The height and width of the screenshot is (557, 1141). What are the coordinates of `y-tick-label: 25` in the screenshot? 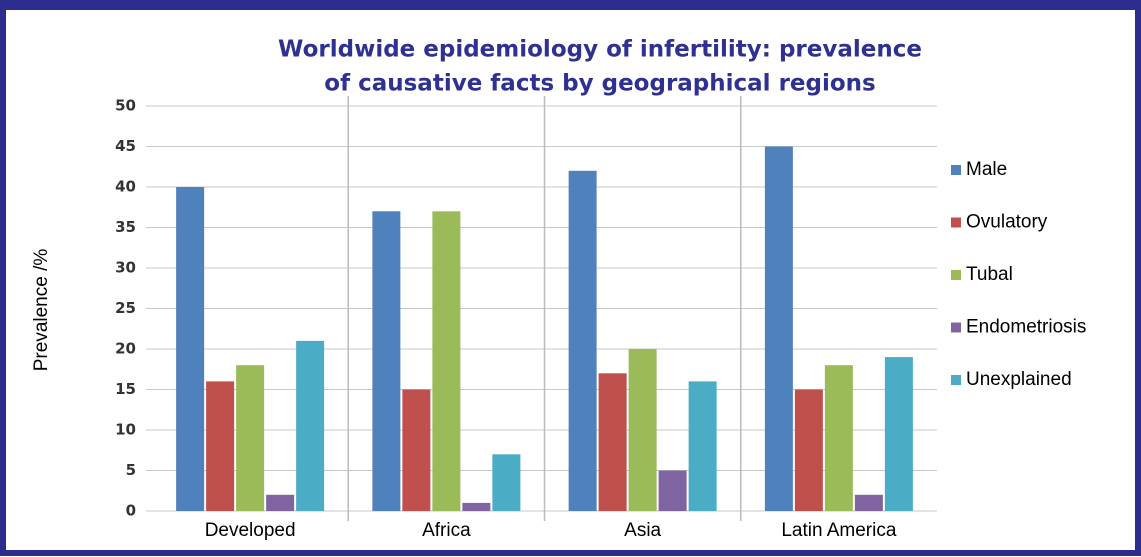 It's located at (125, 308).